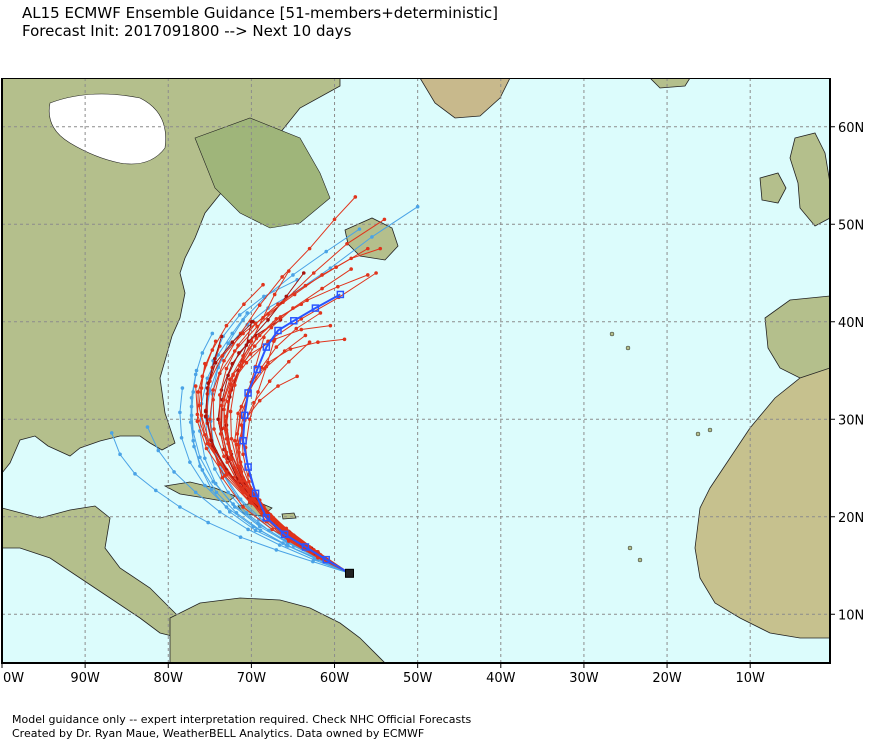  Describe the element at coordinates (349, 573) in the screenshot. I see `storm-origin-marker` at that location.